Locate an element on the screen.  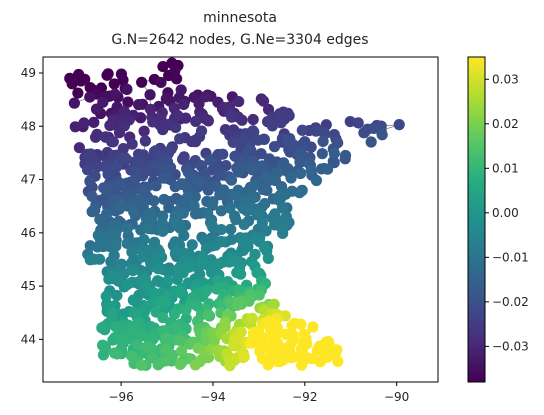
colorbar-tick-label: 0.00 is located at coordinates (505, 213).